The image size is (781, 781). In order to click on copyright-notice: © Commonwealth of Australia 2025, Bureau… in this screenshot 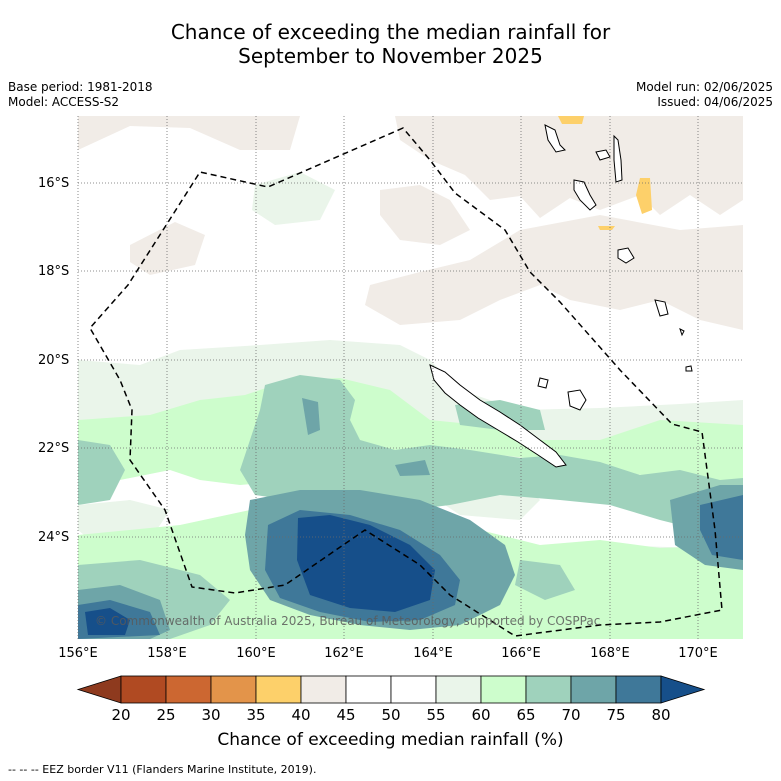, I will do `click(348, 621)`.